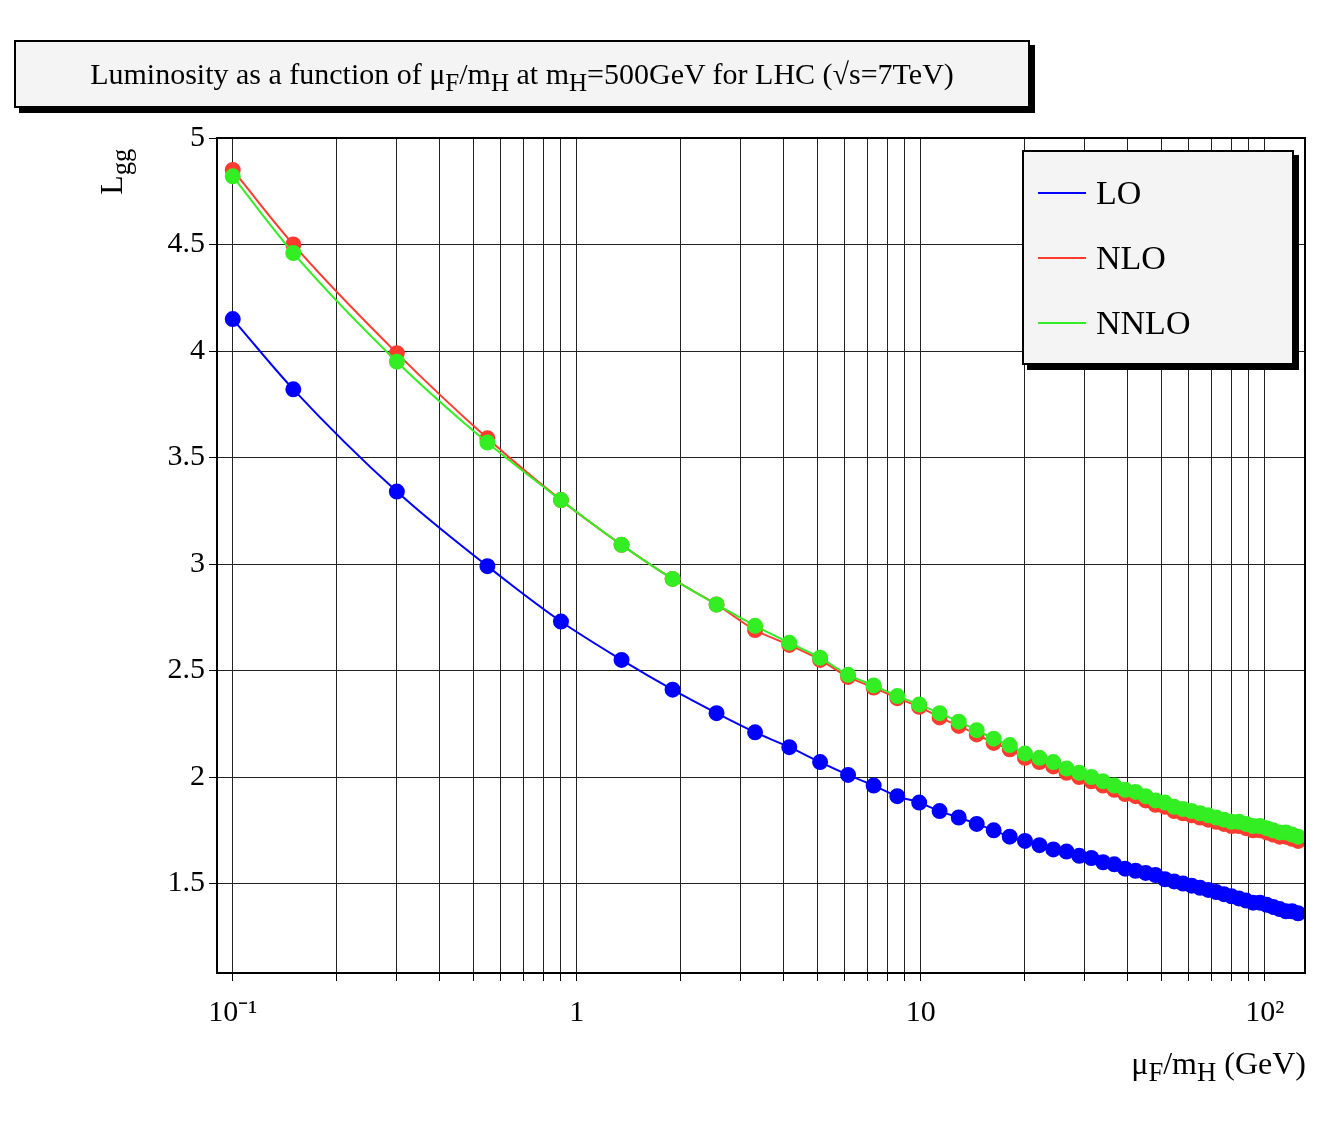 The image size is (1326, 1145). What do you see at coordinates (1218, 1067) in the screenshot?
I see `x-axis-title: μ$_{F}$/m$_{H}$ (GeV)` at bounding box center [1218, 1067].